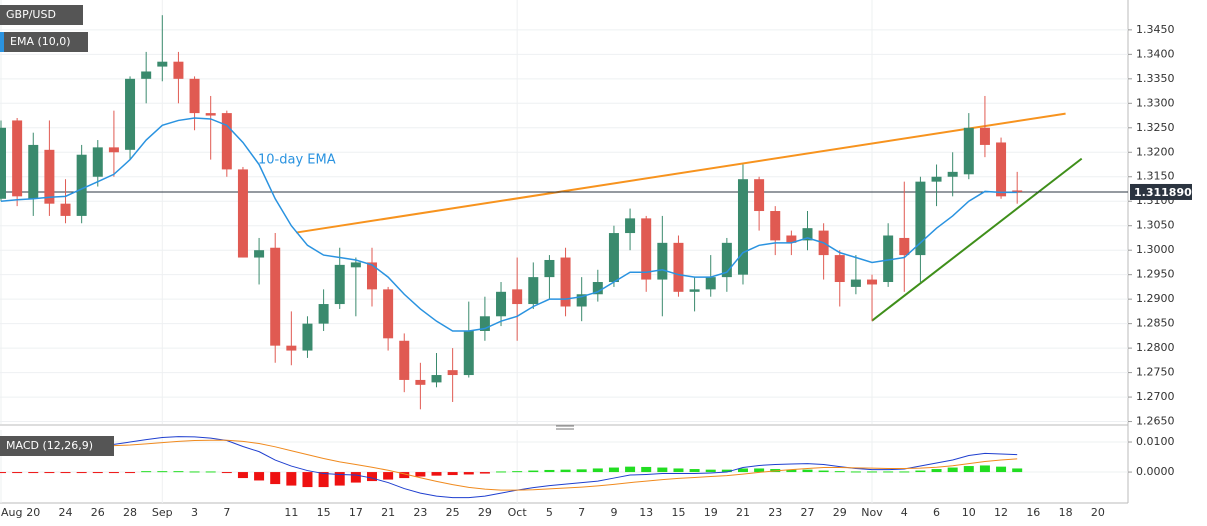  Describe the element at coordinates (808, 512) in the screenshot. I see `x-tick-label: 27` at that location.